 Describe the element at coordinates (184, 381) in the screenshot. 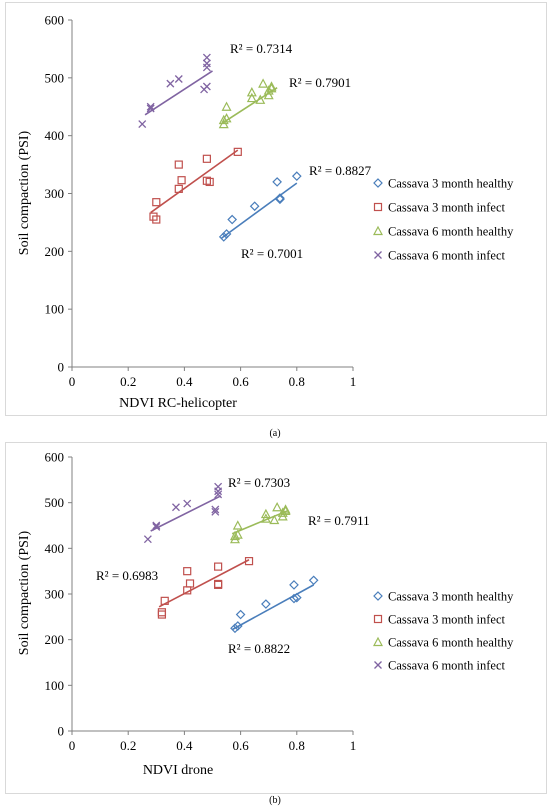

I see `x-tick-label: 0.4` at that location.